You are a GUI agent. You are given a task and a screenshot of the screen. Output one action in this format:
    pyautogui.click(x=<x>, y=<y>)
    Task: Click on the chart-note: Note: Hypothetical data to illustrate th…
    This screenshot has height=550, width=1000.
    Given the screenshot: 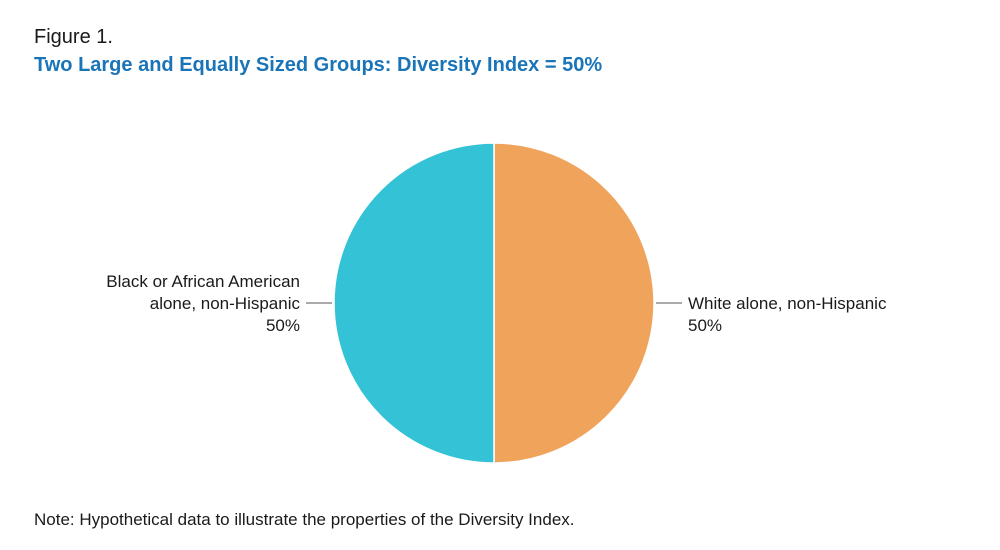 What is the action you would take?
    pyautogui.click(x=304, y=519)
    